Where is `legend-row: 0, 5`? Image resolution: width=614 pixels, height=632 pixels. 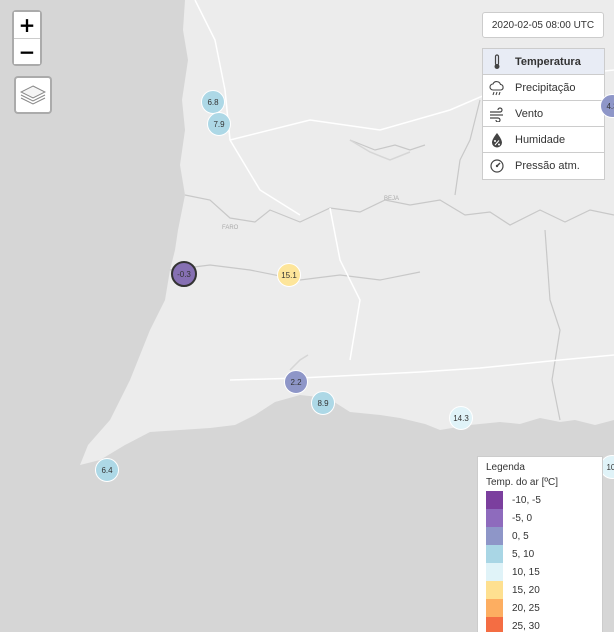
legend-row: 0, 5 is located at coordinates (540, 536).